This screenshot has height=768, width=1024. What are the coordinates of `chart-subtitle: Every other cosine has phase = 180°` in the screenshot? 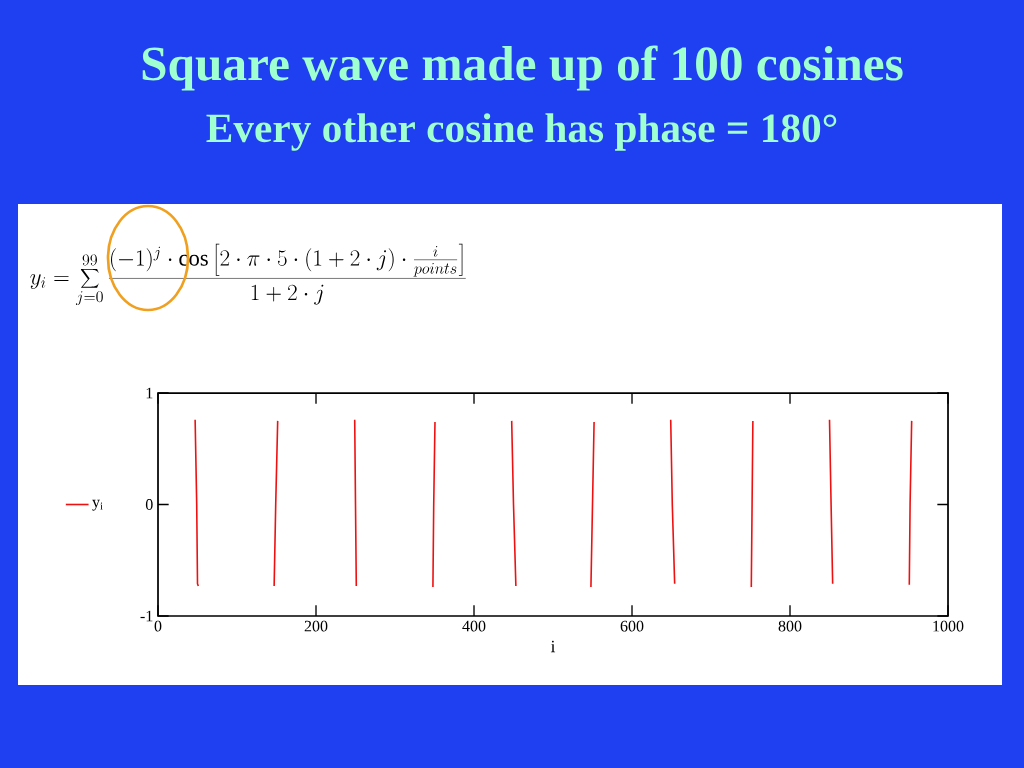 It's located at (521, 132).